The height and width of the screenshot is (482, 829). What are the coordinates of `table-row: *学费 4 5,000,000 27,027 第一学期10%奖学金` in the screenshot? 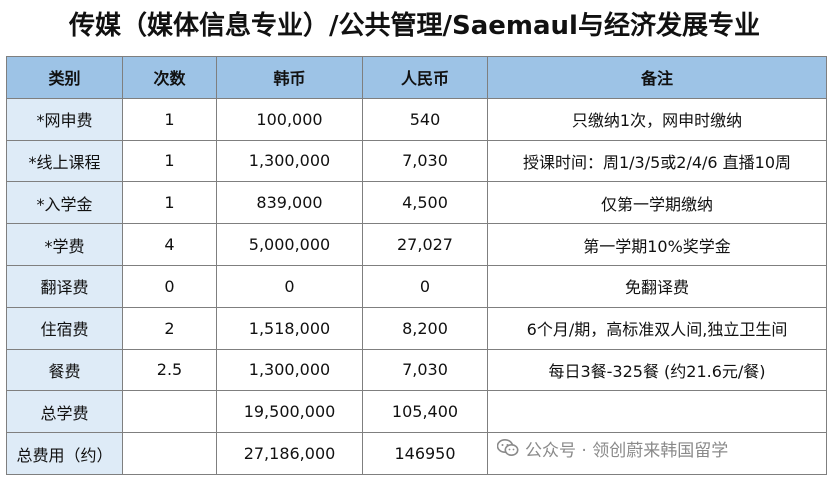 It's located at (416, 244).